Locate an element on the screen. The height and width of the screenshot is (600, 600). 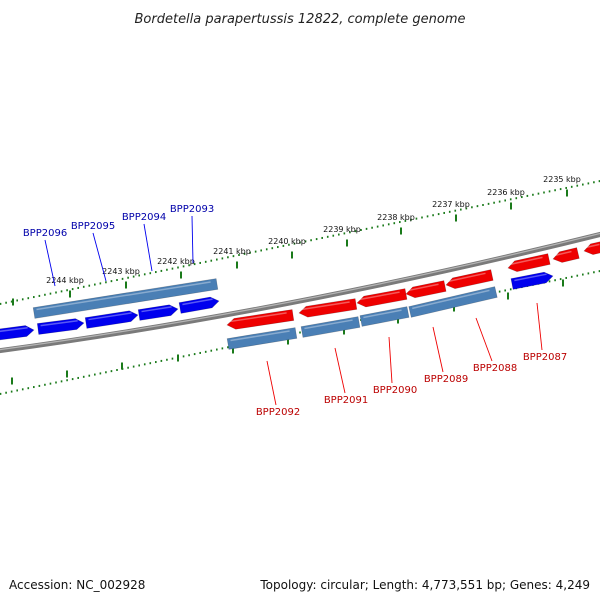
scale-label: 2238 kbp is located at coordinates (396, 217).